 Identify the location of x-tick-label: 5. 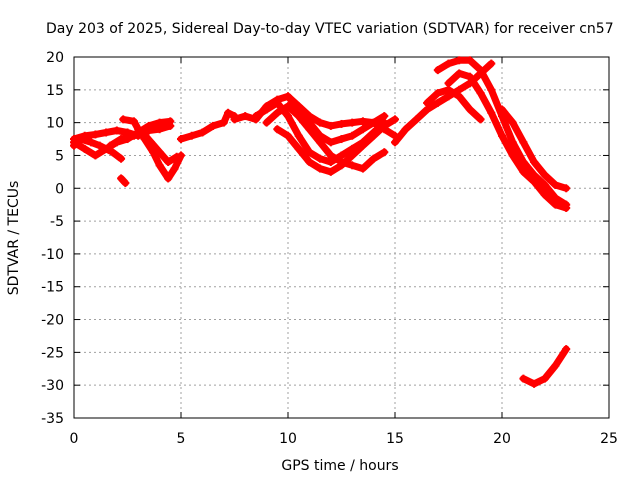
(181, 439).